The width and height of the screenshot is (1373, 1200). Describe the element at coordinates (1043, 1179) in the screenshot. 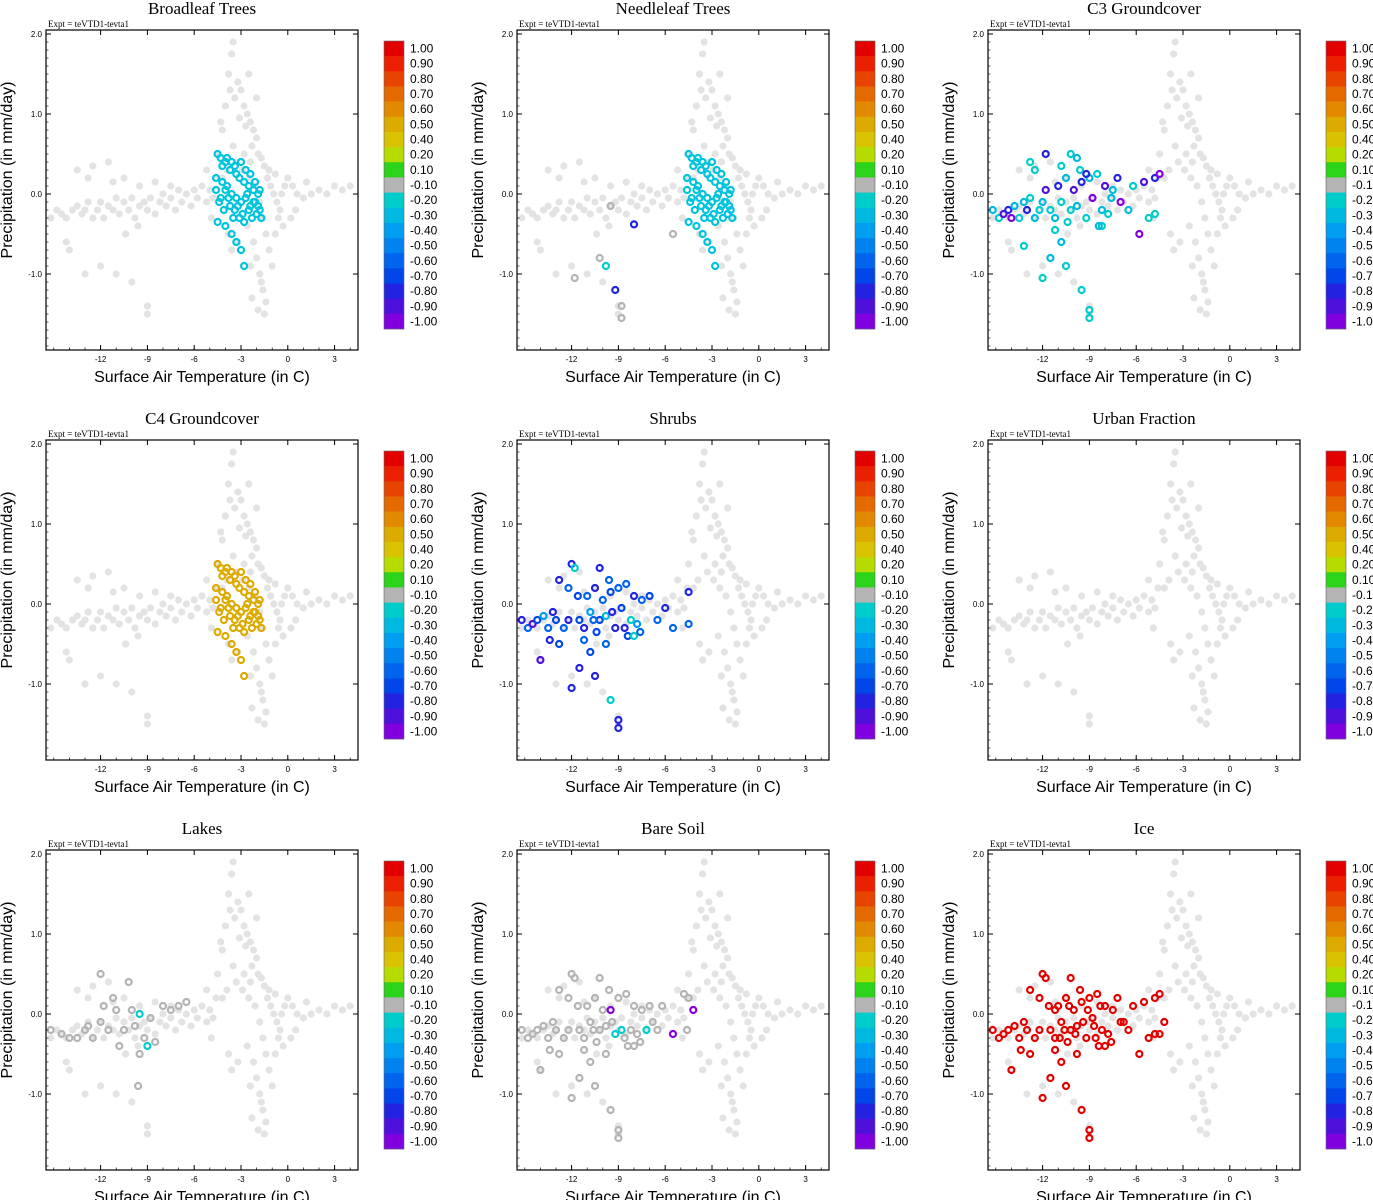

I see `x-tick-label: -12` at that location.